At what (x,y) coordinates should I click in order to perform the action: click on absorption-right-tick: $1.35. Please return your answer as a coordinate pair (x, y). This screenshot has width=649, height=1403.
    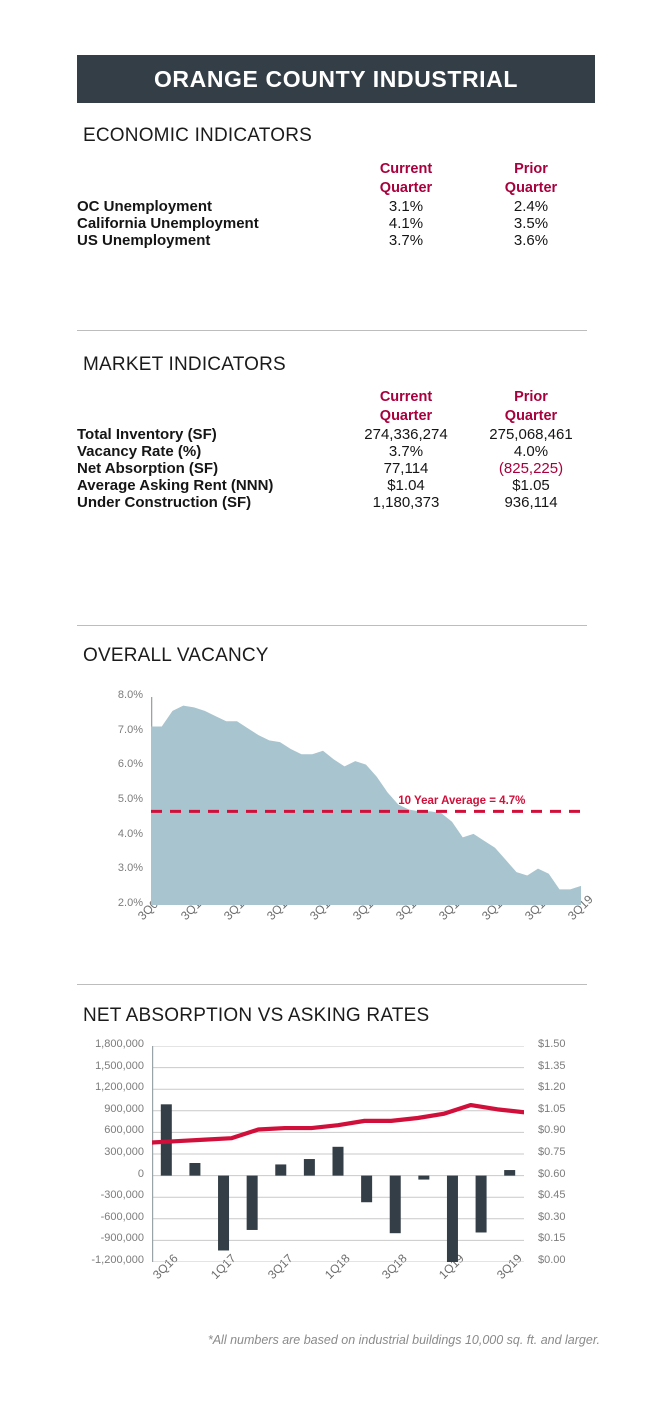
    Looking at the image, I should click on (552, 1065).